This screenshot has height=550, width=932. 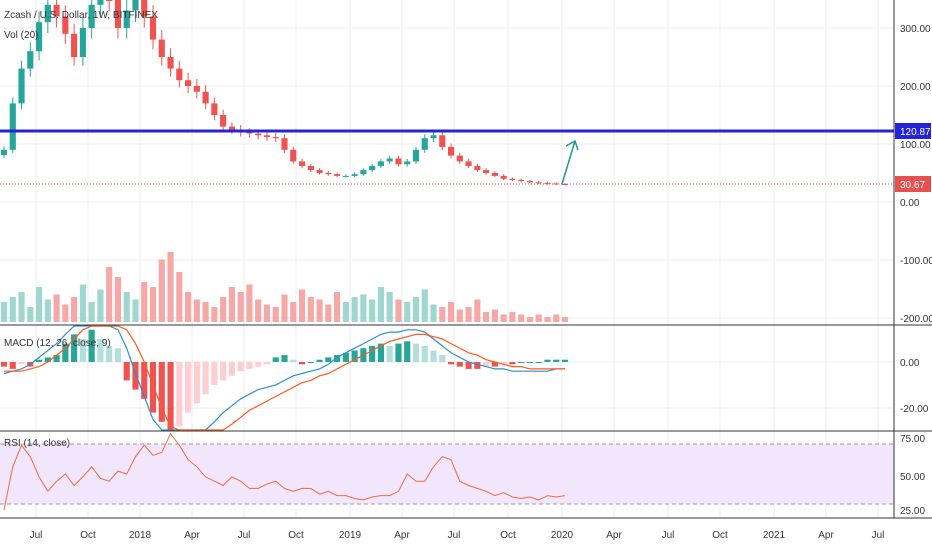 What do you see at coordinates (668, 535) in the screenshot?
I see `time-tick-label: Jul` at bounding box center [668, 535].